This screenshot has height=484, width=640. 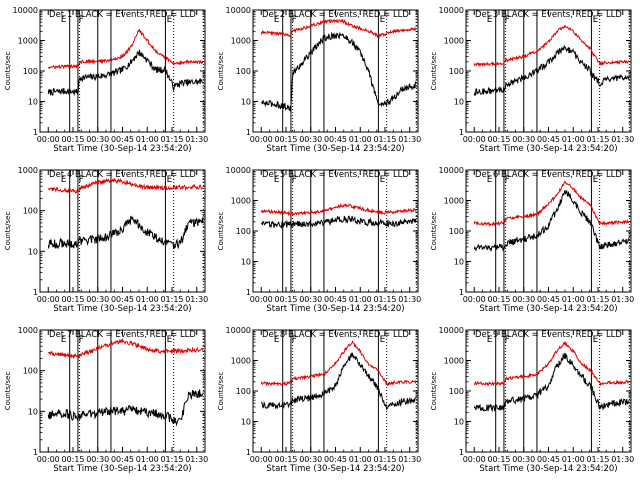 What do you see at coordinates (335, 175) in the screenshot?
I see `panel-title: Det 5 BLACK = Events, RED = LLD` at bounding box center [335, 175].